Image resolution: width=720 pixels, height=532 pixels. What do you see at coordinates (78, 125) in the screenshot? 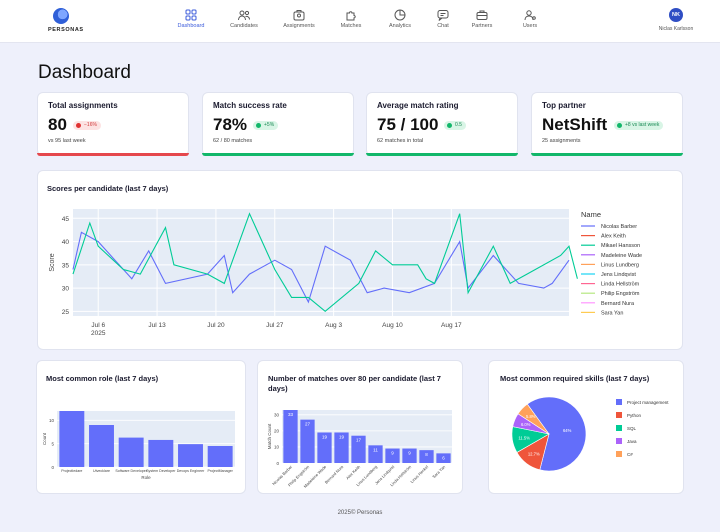
I see `arrow-down-icon` at bounding box center [78, 125].